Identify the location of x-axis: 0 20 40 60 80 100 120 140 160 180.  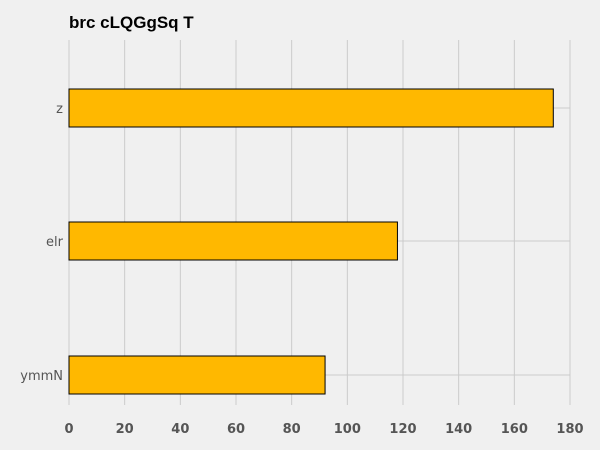
(323, 429).